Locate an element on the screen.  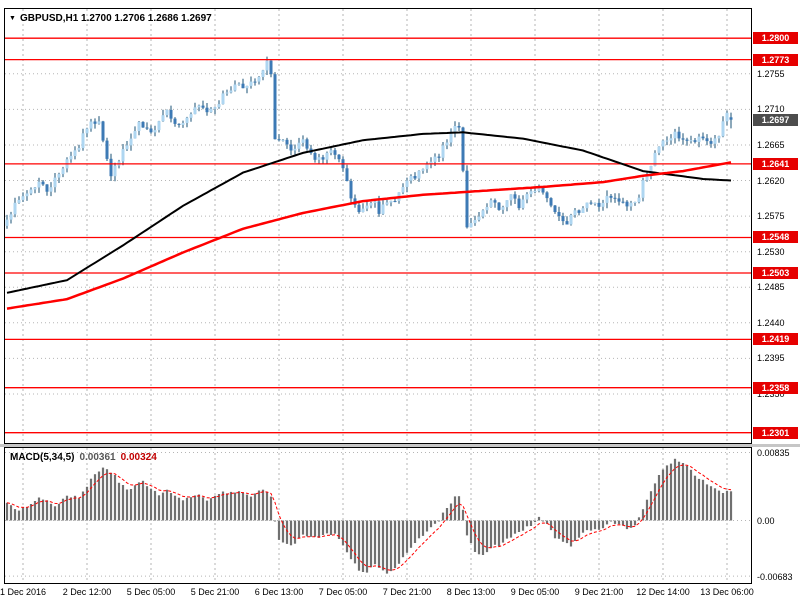
time-axis-label: 5 Dec 21:00 is located at coordinates (215, 592).